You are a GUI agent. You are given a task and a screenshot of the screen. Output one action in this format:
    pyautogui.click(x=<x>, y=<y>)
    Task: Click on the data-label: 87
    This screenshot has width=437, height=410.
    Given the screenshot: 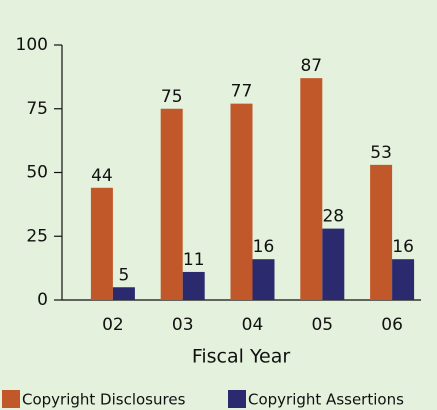 What is the action you would take?
    pyautogui.click(x=311, y=66)
    